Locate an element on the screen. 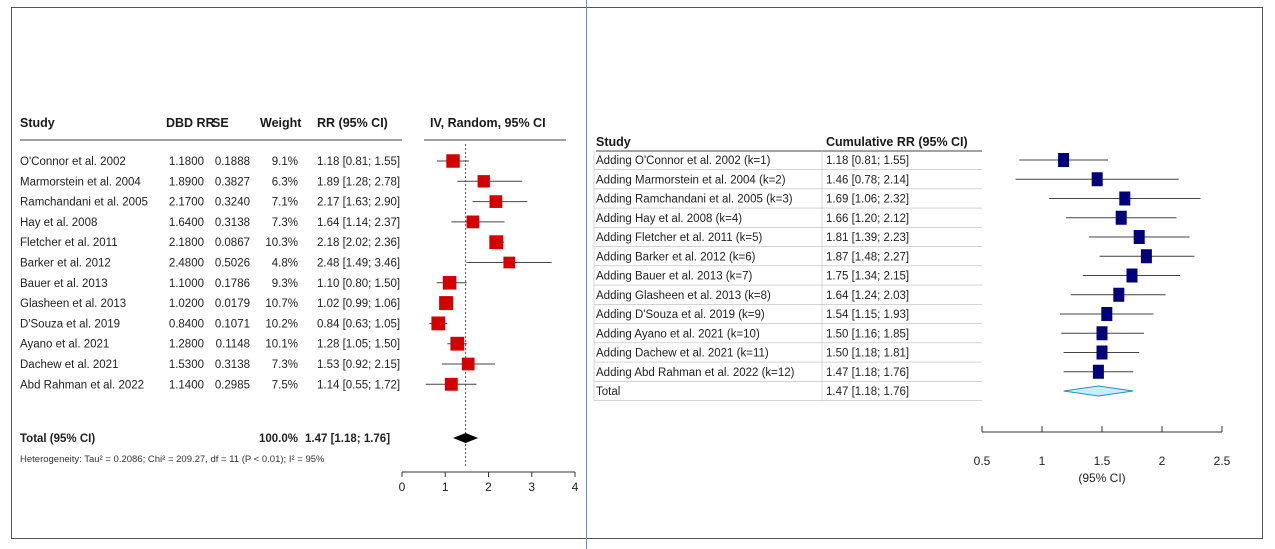 The height and width of the screenshot is (549, 1275). study-name: Ayano et al. 2021 is located at coordinates (64, 345).